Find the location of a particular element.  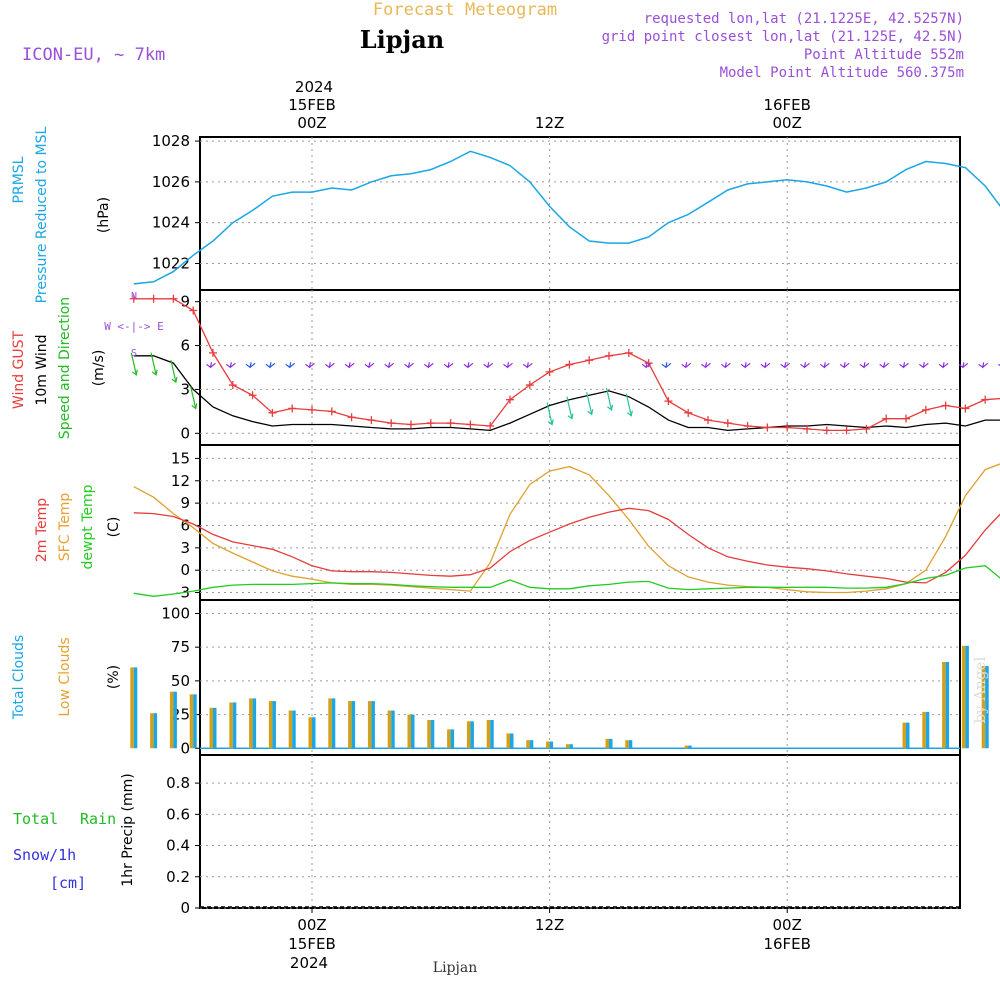

wind-label-2: 10m Wind is located at coordinates (42, 369).